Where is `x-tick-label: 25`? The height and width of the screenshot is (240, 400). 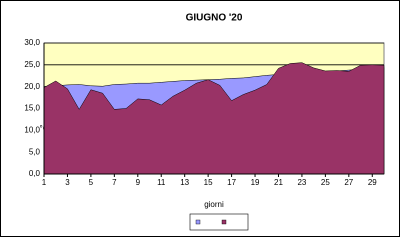 x-tick-label: 25 is located at coordinates (325, 182).